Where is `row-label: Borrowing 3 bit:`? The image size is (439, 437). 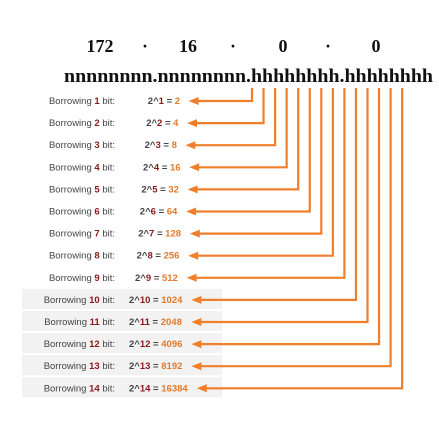 row-label: Borrowing 3 bit: is located at coordinates (82, 145).